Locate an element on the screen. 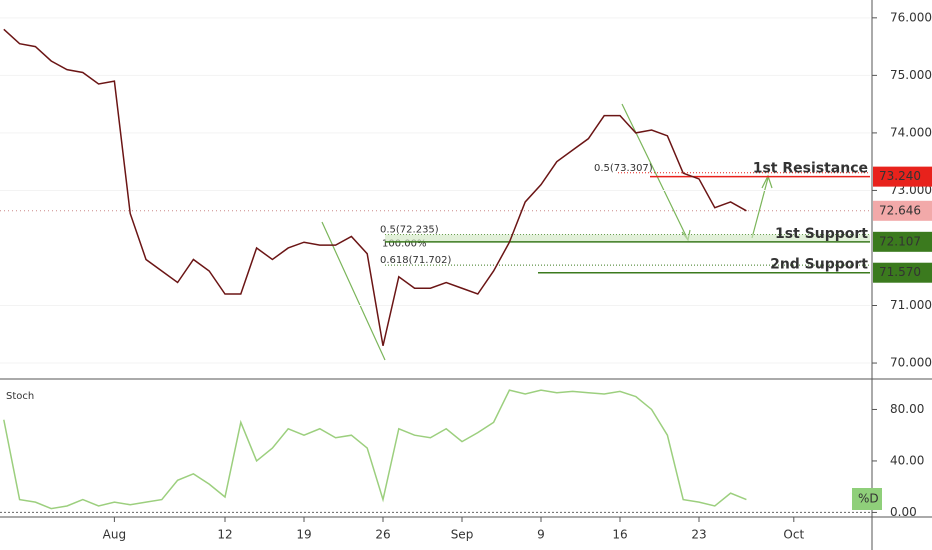 The width and height of the screenshot is (932, 550). x-tick-label: 9 is located at coordinates (541, 535).